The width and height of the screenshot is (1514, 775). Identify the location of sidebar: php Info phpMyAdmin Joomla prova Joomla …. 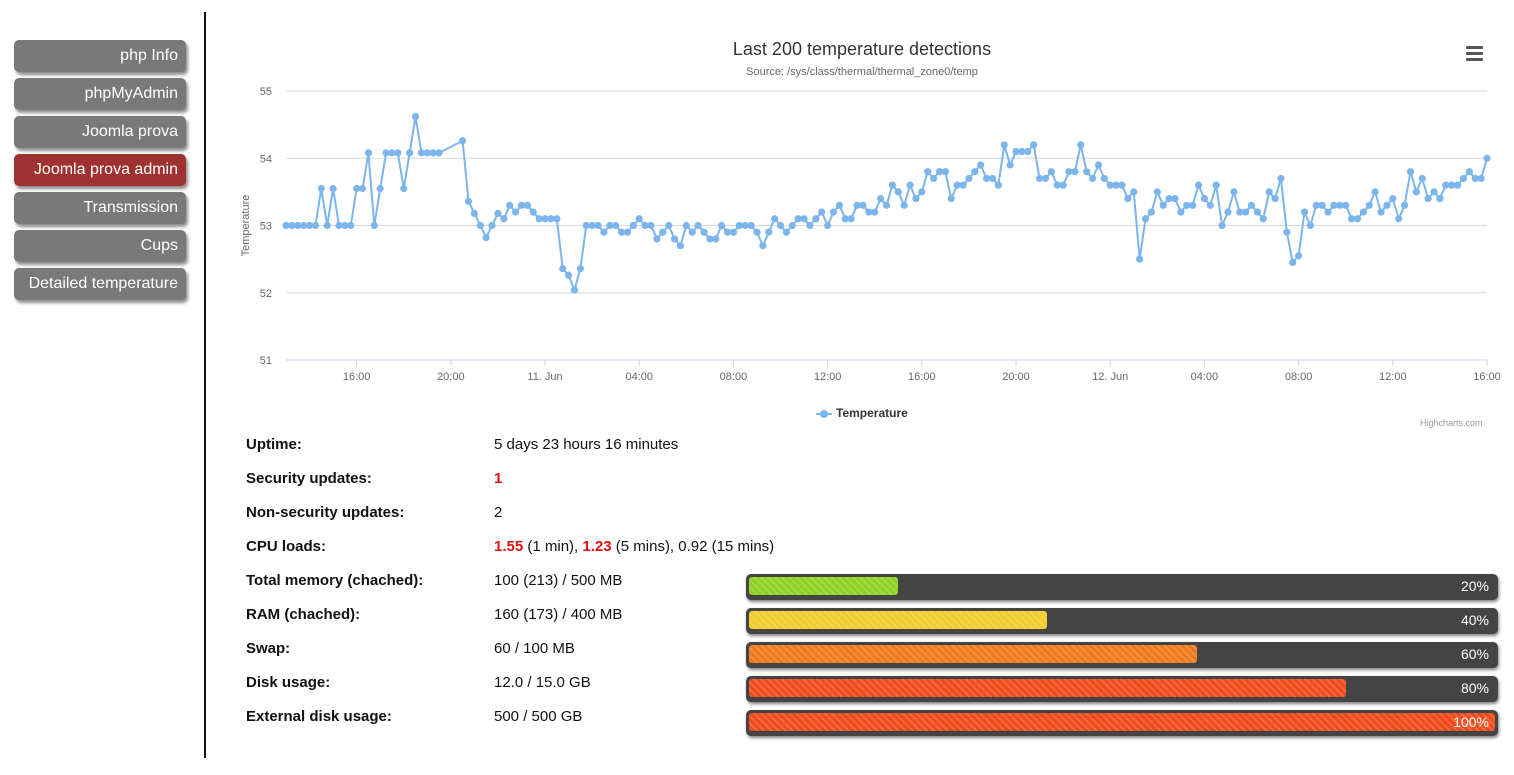
(103, 387).